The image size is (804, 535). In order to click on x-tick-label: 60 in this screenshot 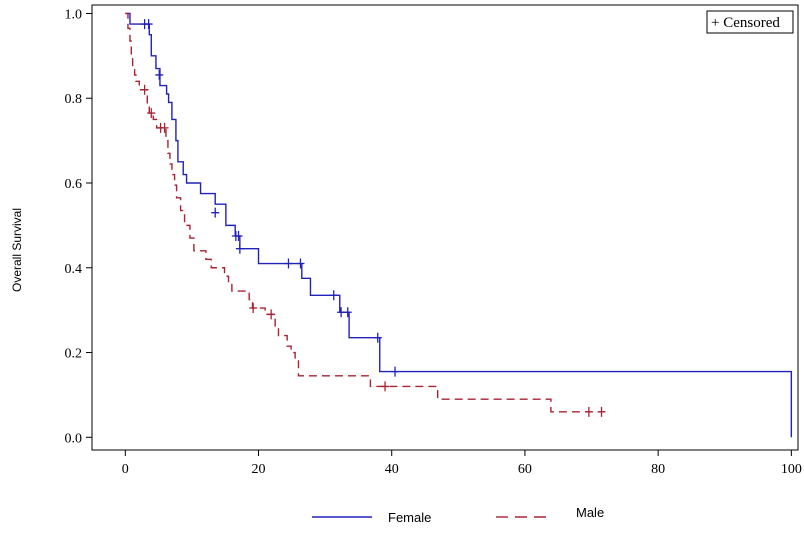, I will do `click(525, 469)`.